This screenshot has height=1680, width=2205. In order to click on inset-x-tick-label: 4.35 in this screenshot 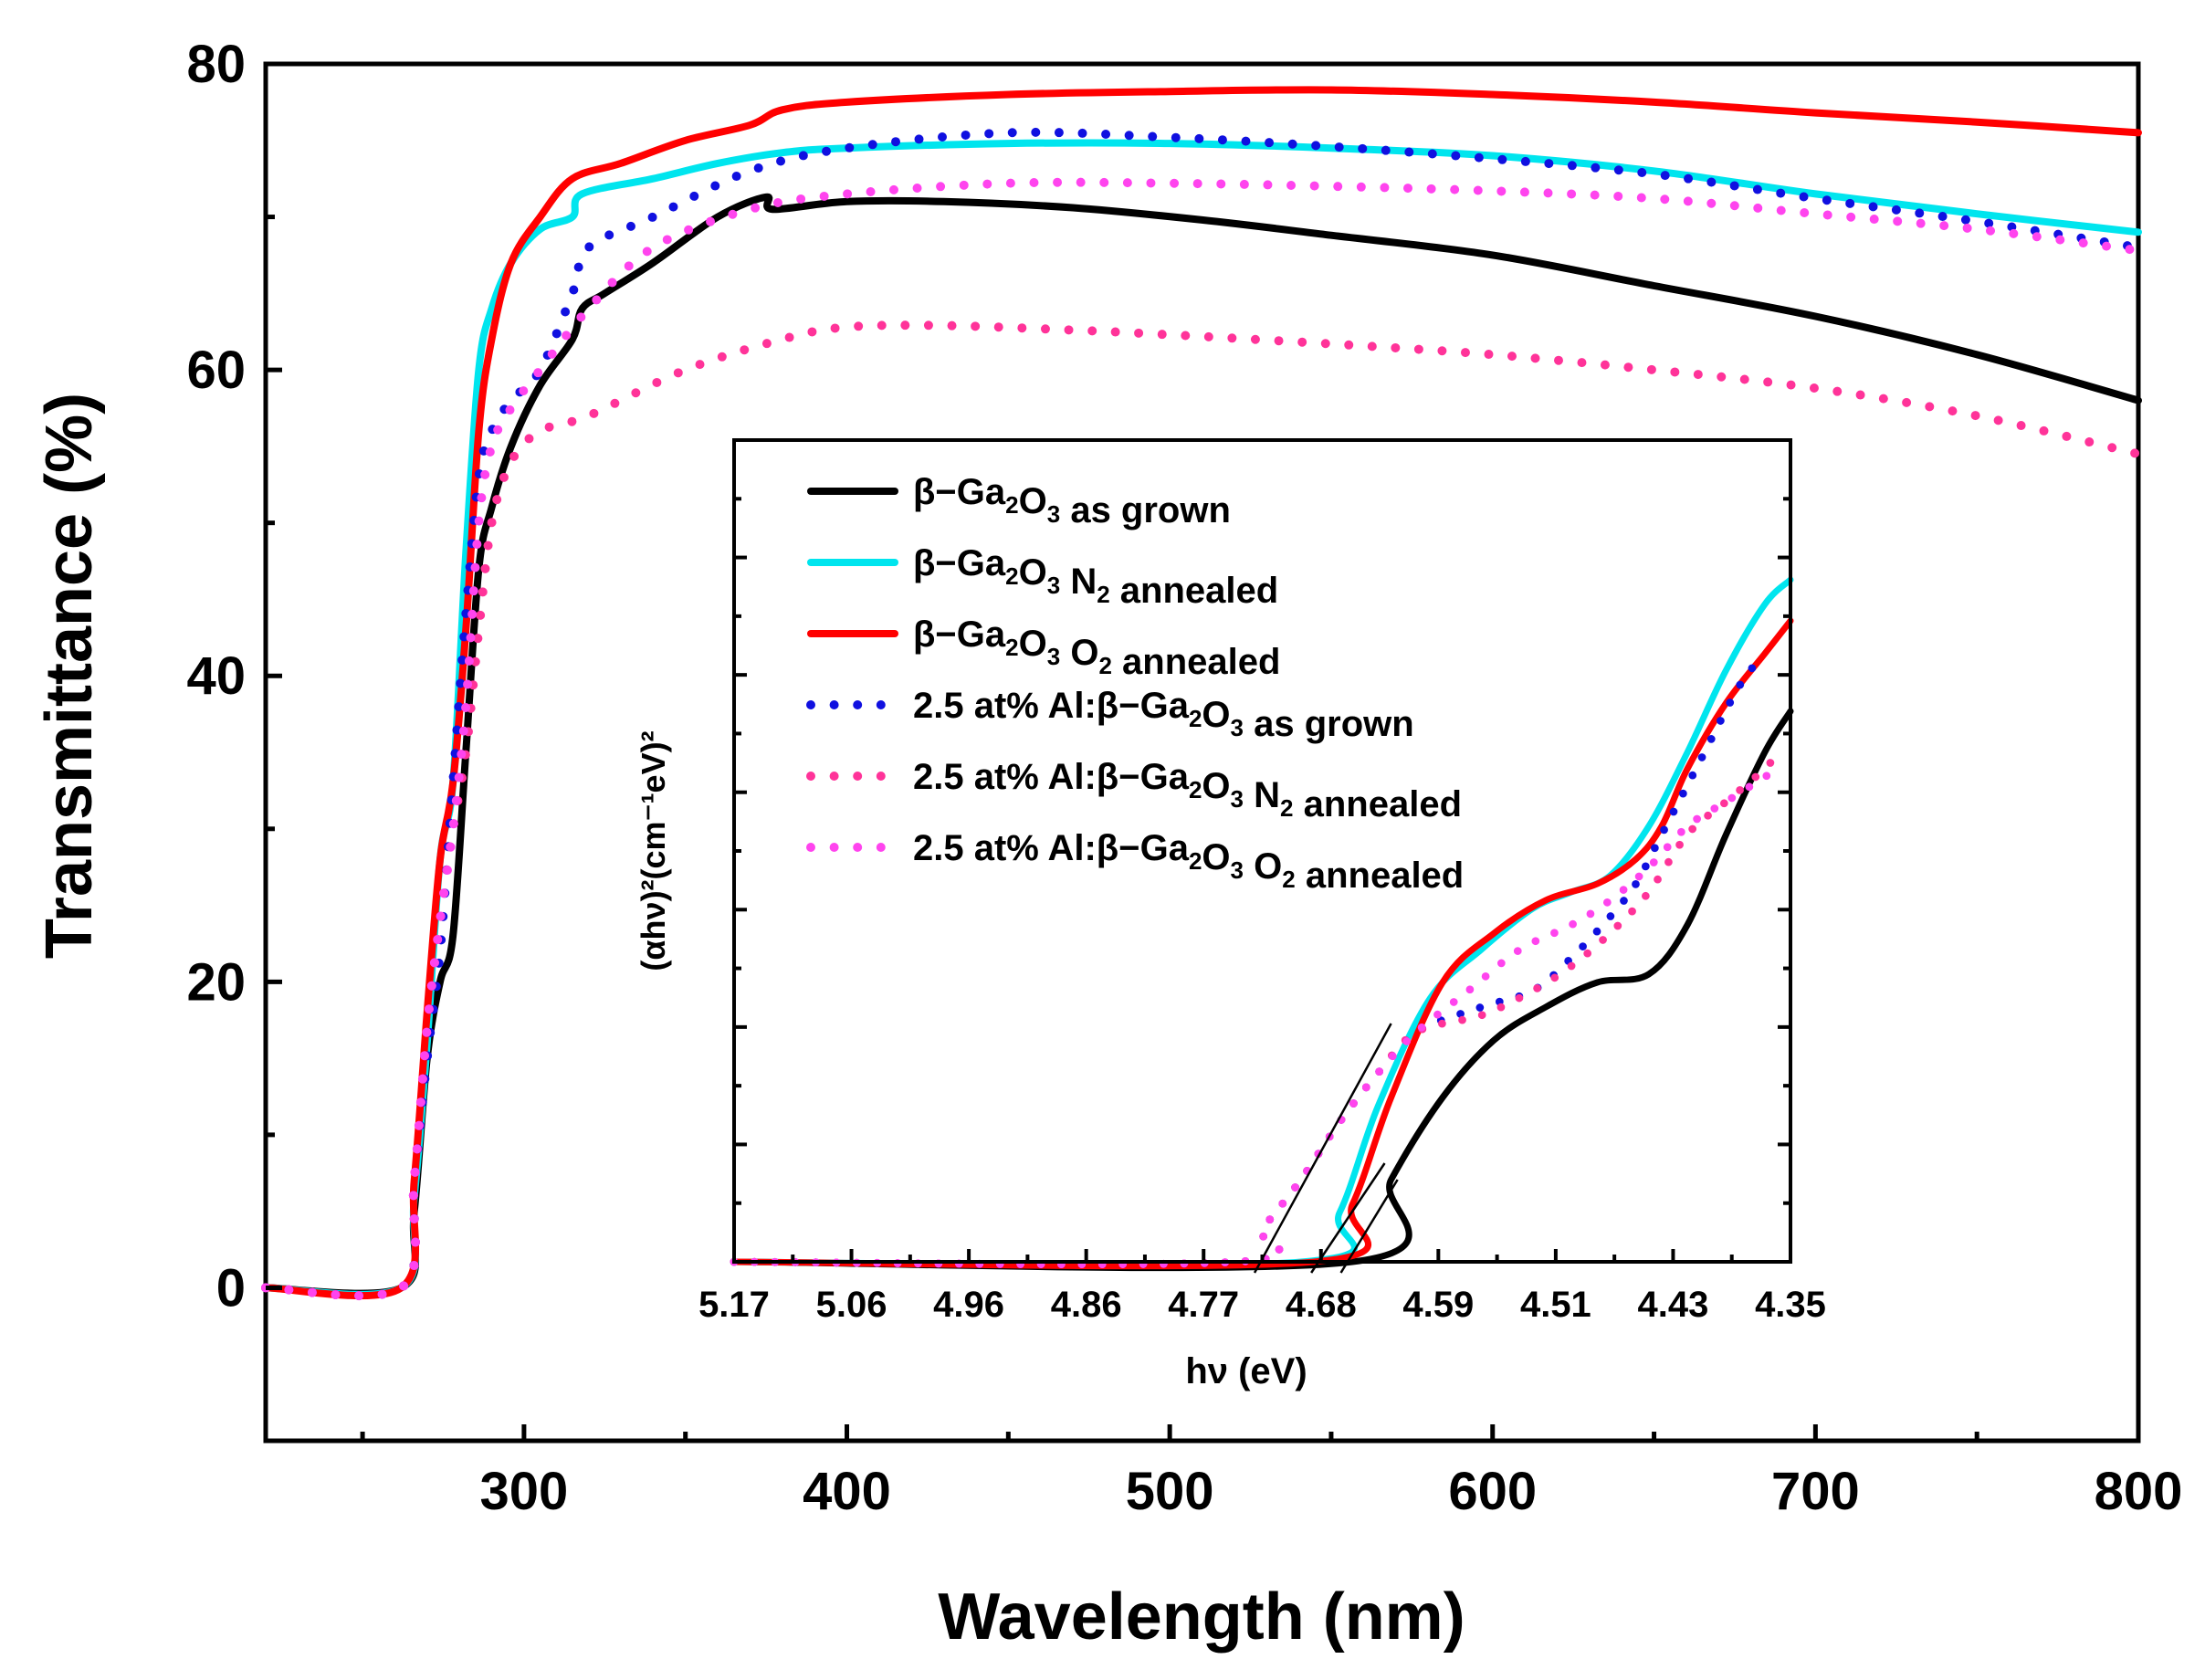, I will do `click(1790, 1305)`.